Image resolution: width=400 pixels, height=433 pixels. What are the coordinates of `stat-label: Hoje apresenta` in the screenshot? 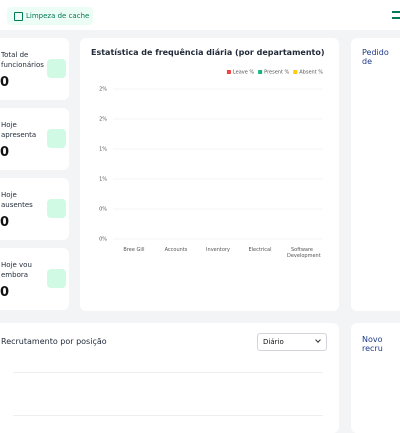 It's located at (19, 130).